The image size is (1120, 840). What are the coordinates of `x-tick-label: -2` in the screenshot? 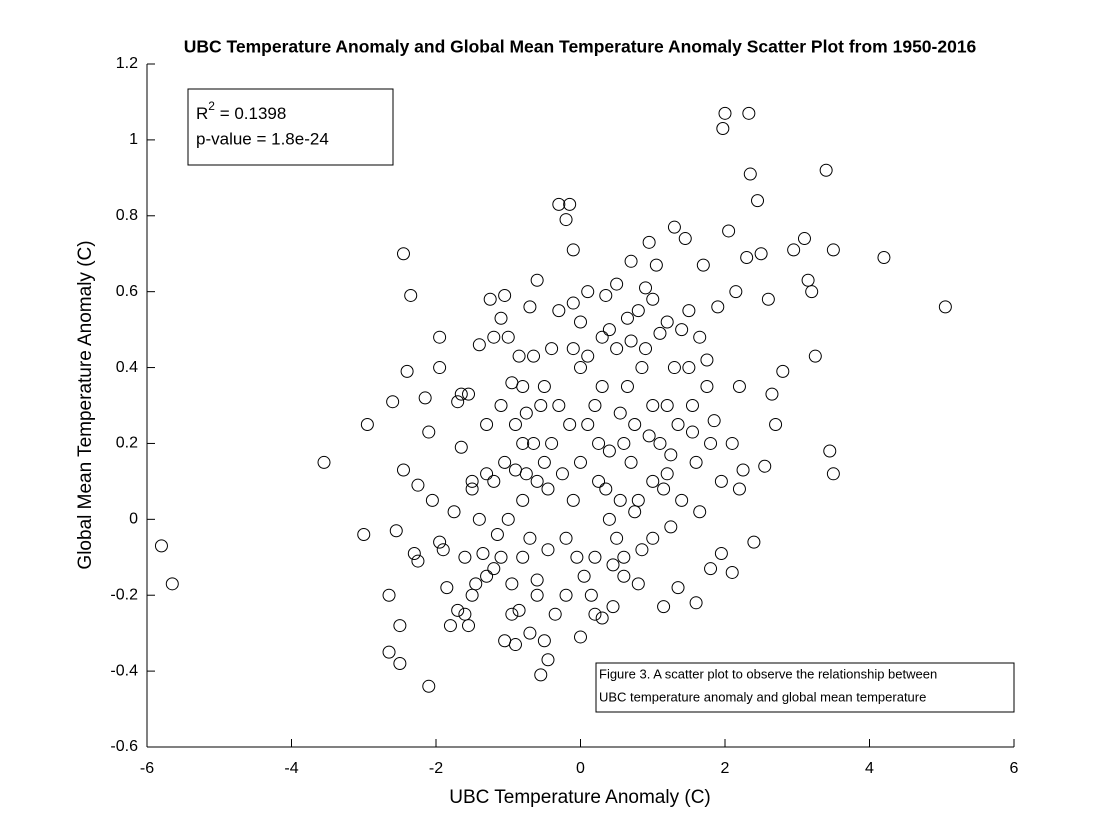 It's located at (436, 768).